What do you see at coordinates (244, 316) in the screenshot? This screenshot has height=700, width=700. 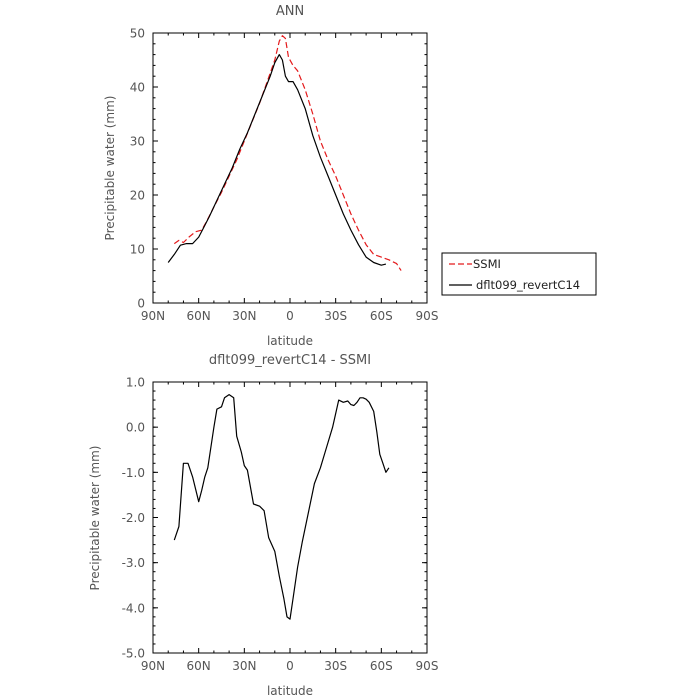 I see `top-x-tick-label: 30N` at bounding box center [244, 316].